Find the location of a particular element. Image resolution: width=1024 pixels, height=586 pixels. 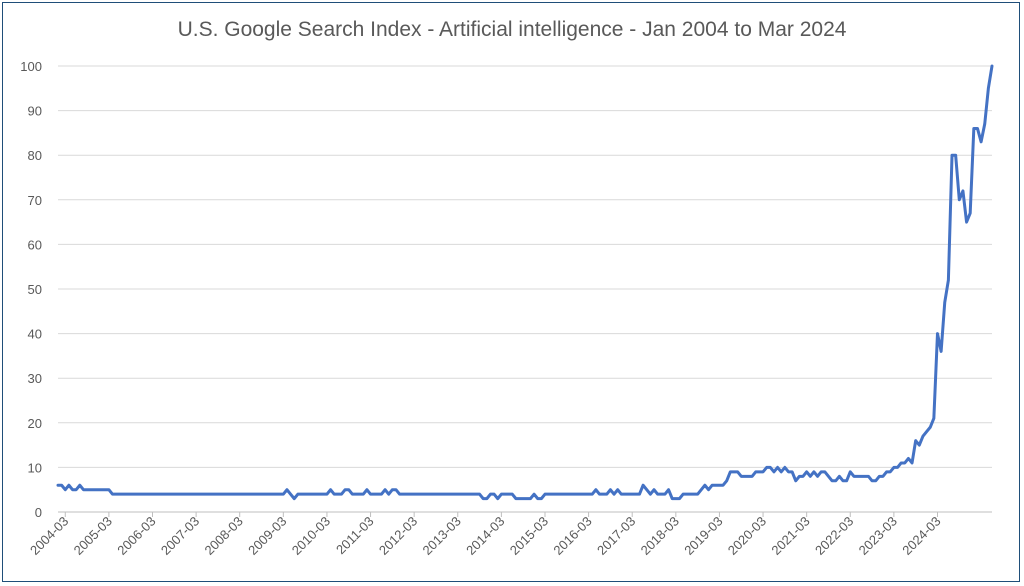

y-tick-label: 30 is located at coordinates (35, 378).